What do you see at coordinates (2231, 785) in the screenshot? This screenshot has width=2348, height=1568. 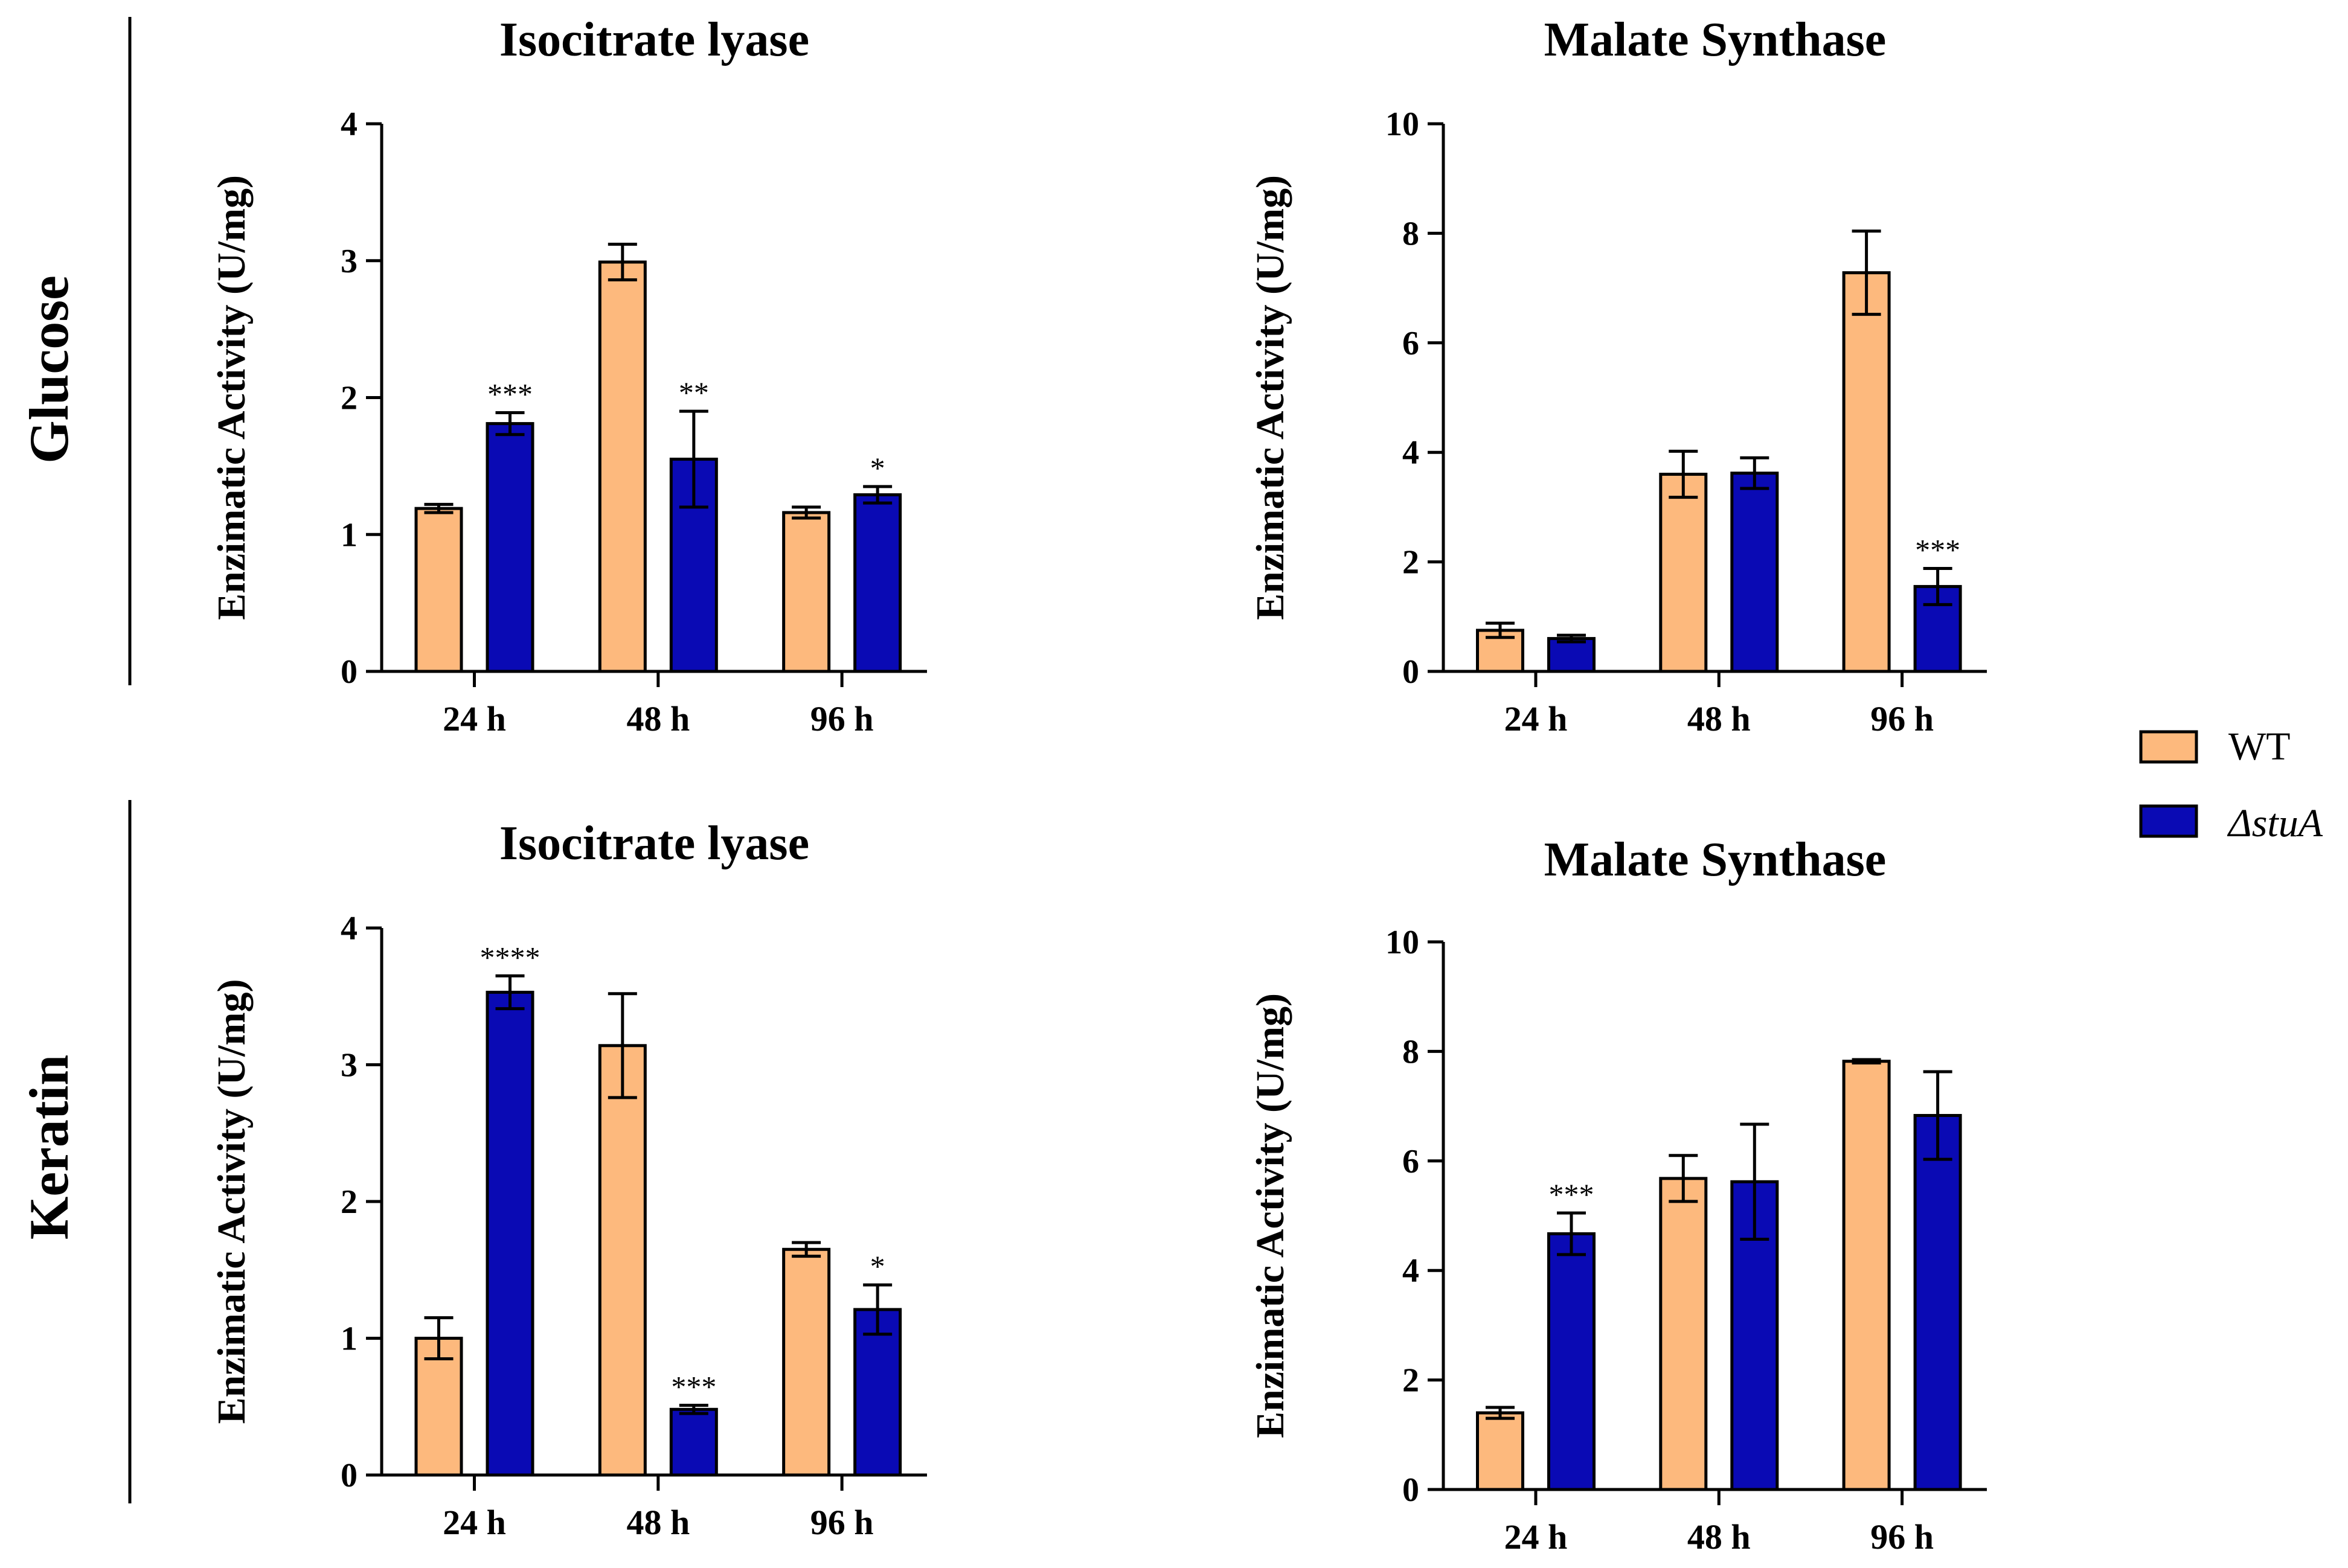 I see `legend: WT ΔstuA` at bounding box center [2231, 785].